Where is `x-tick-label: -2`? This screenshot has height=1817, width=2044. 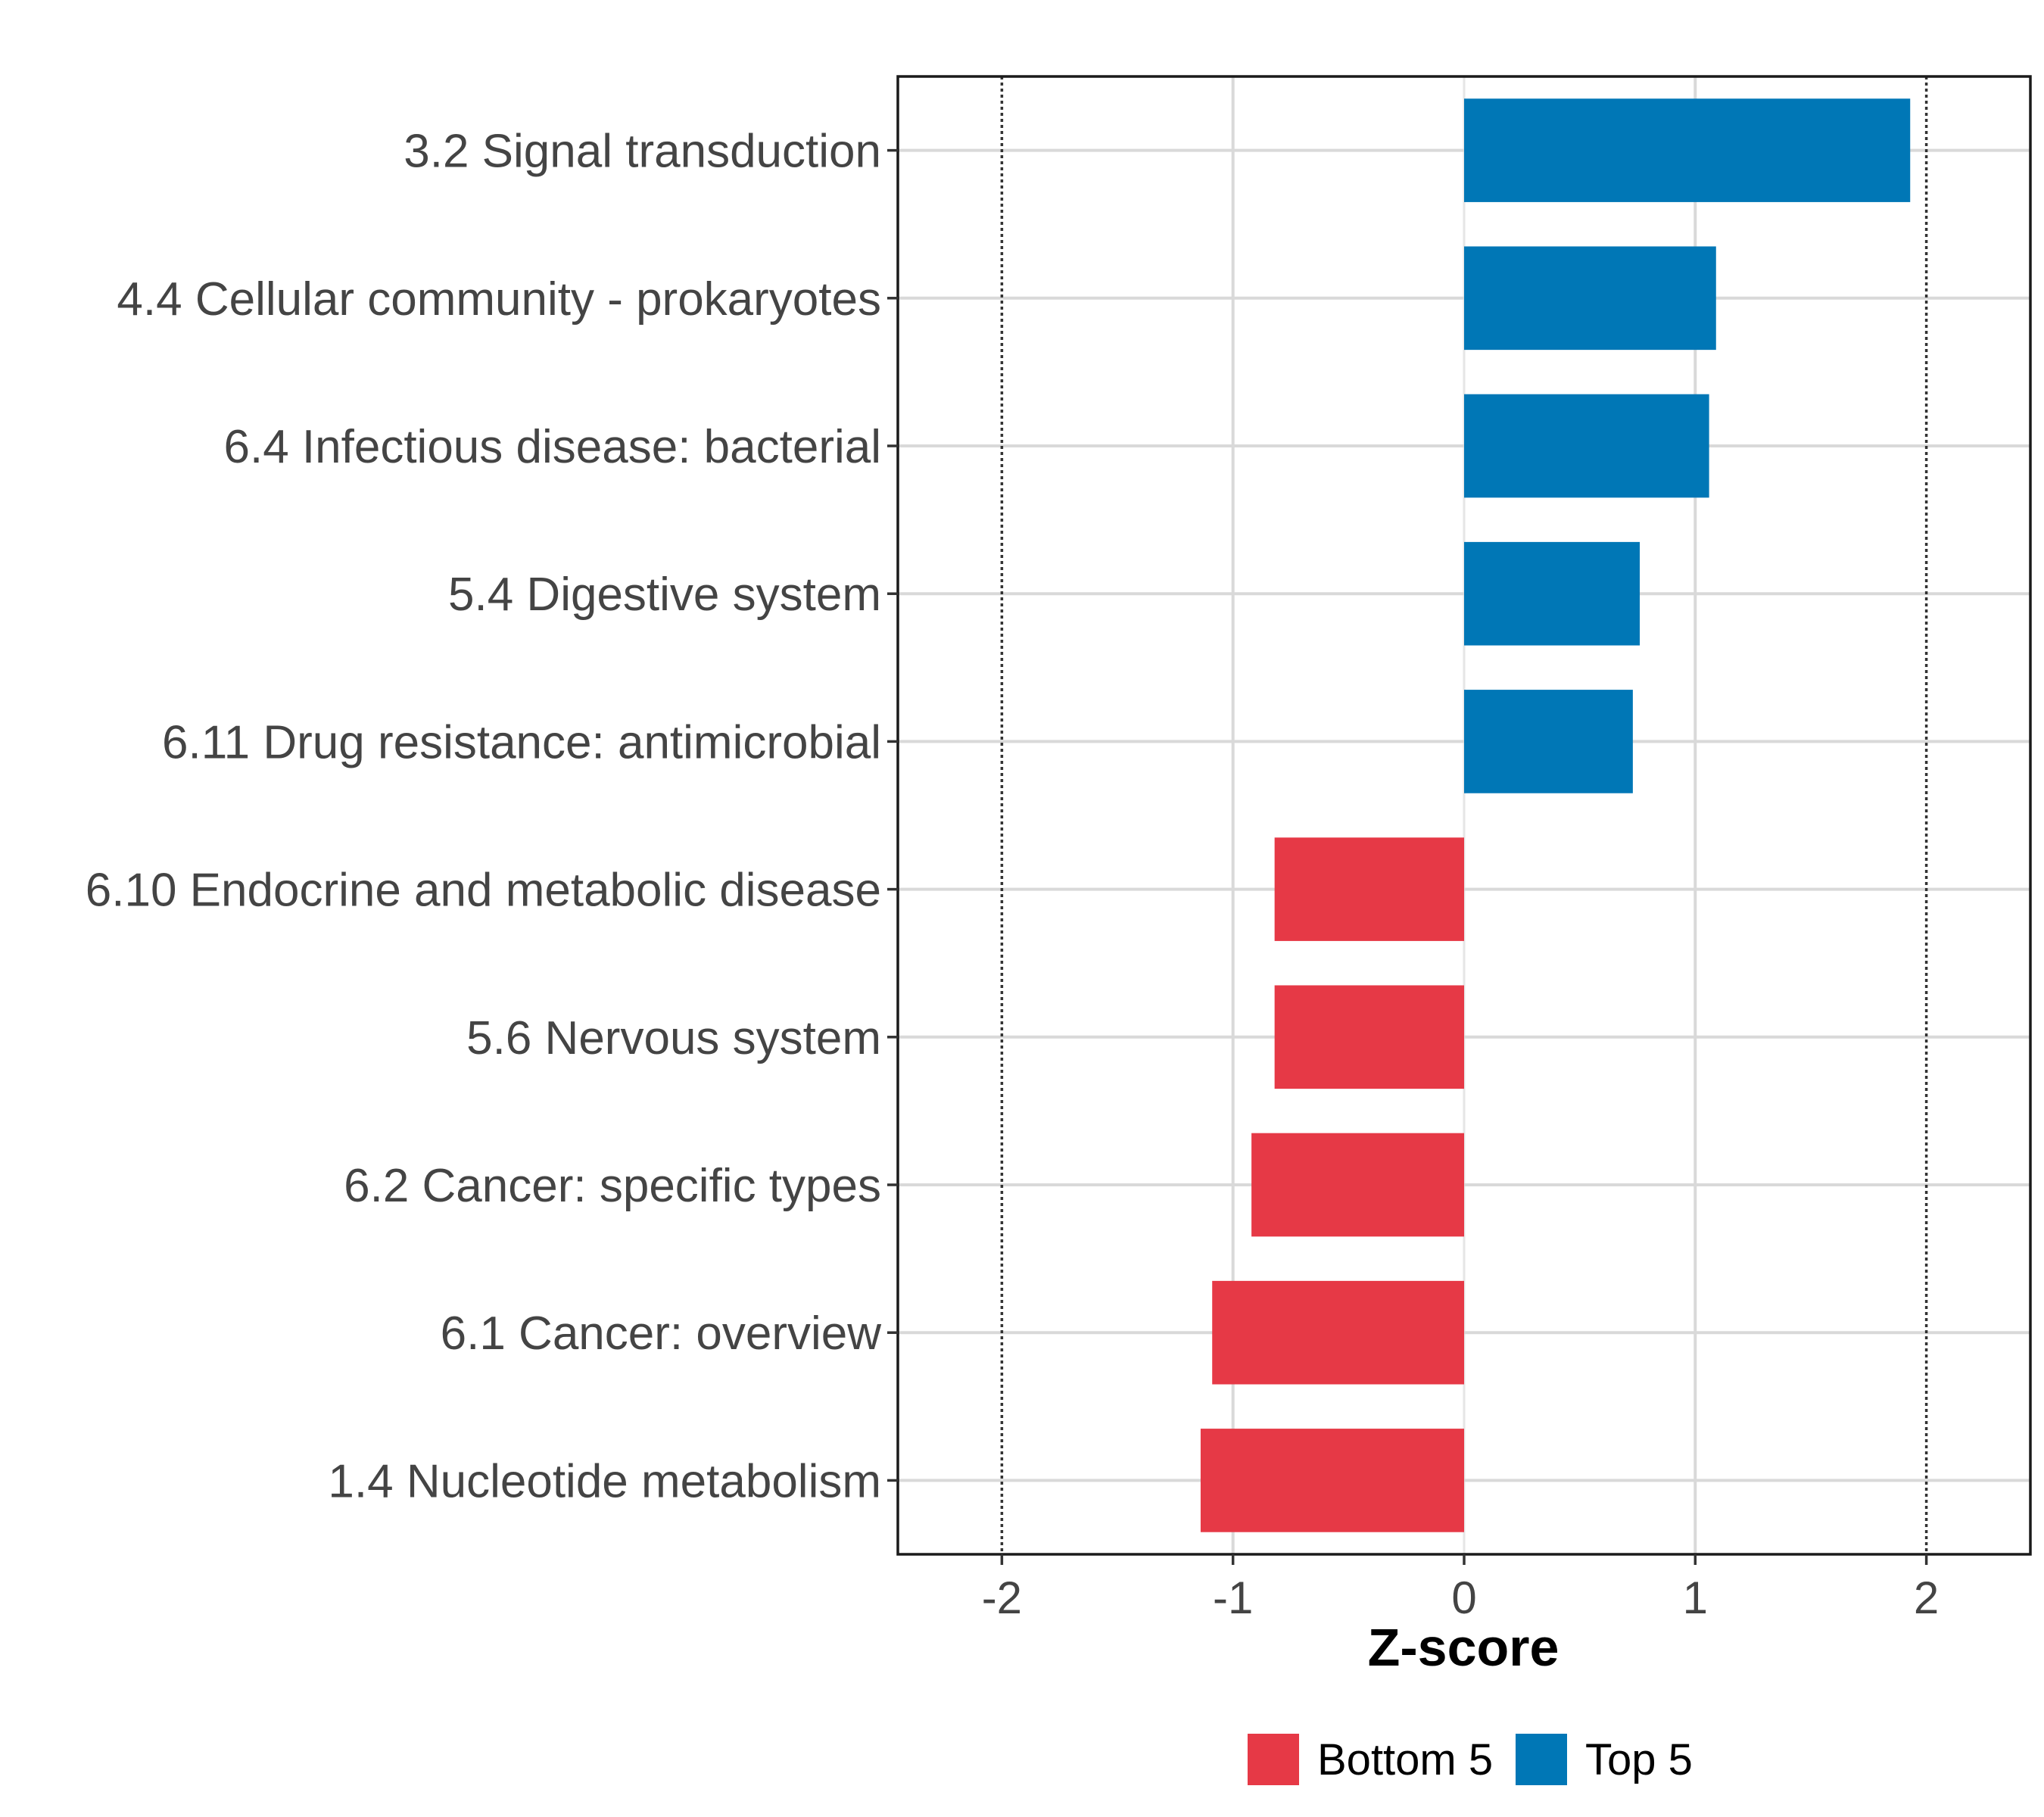 x-tick-label: -2 is located at coordinates (1002, 1597).